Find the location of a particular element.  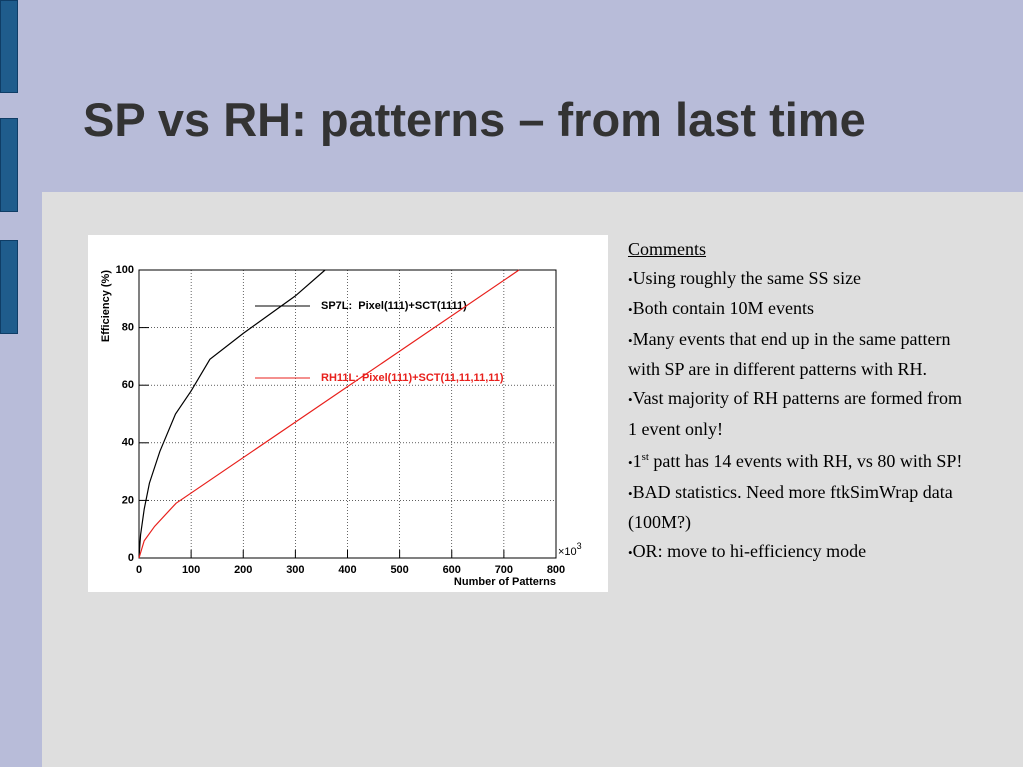

slide-title: SP vs RH: patterns – from last time is located at coordinates (474, 119).